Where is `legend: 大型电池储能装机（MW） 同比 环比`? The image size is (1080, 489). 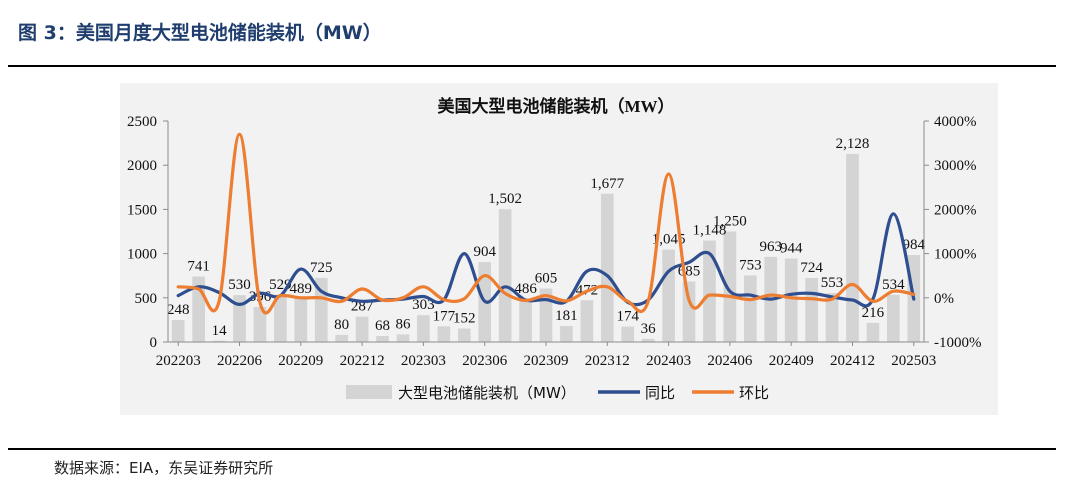 legend: 大型电池储能装机（MW） 同比 环比 is located at coordinates (557, 393).